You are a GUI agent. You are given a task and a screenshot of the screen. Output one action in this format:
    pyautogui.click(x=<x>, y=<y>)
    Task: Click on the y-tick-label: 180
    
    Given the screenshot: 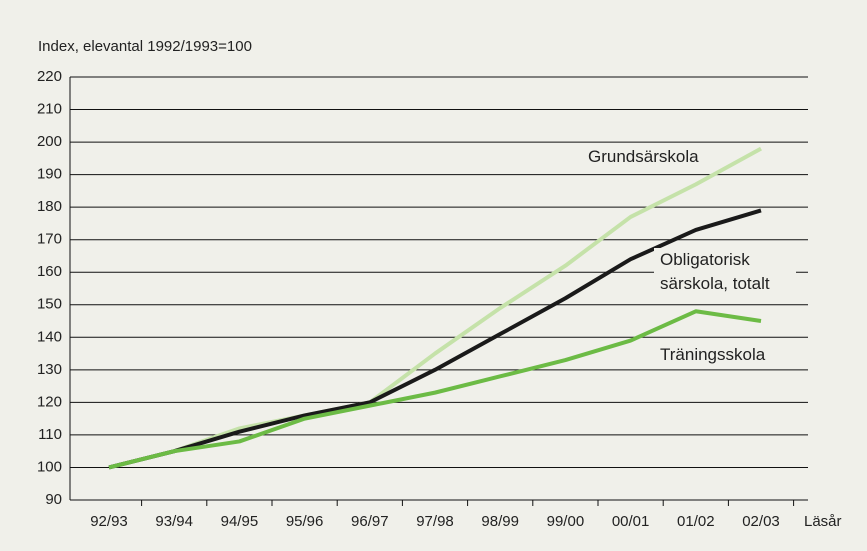 What is the action you would take?
    pyautogui.click(x=49, y=206)
    